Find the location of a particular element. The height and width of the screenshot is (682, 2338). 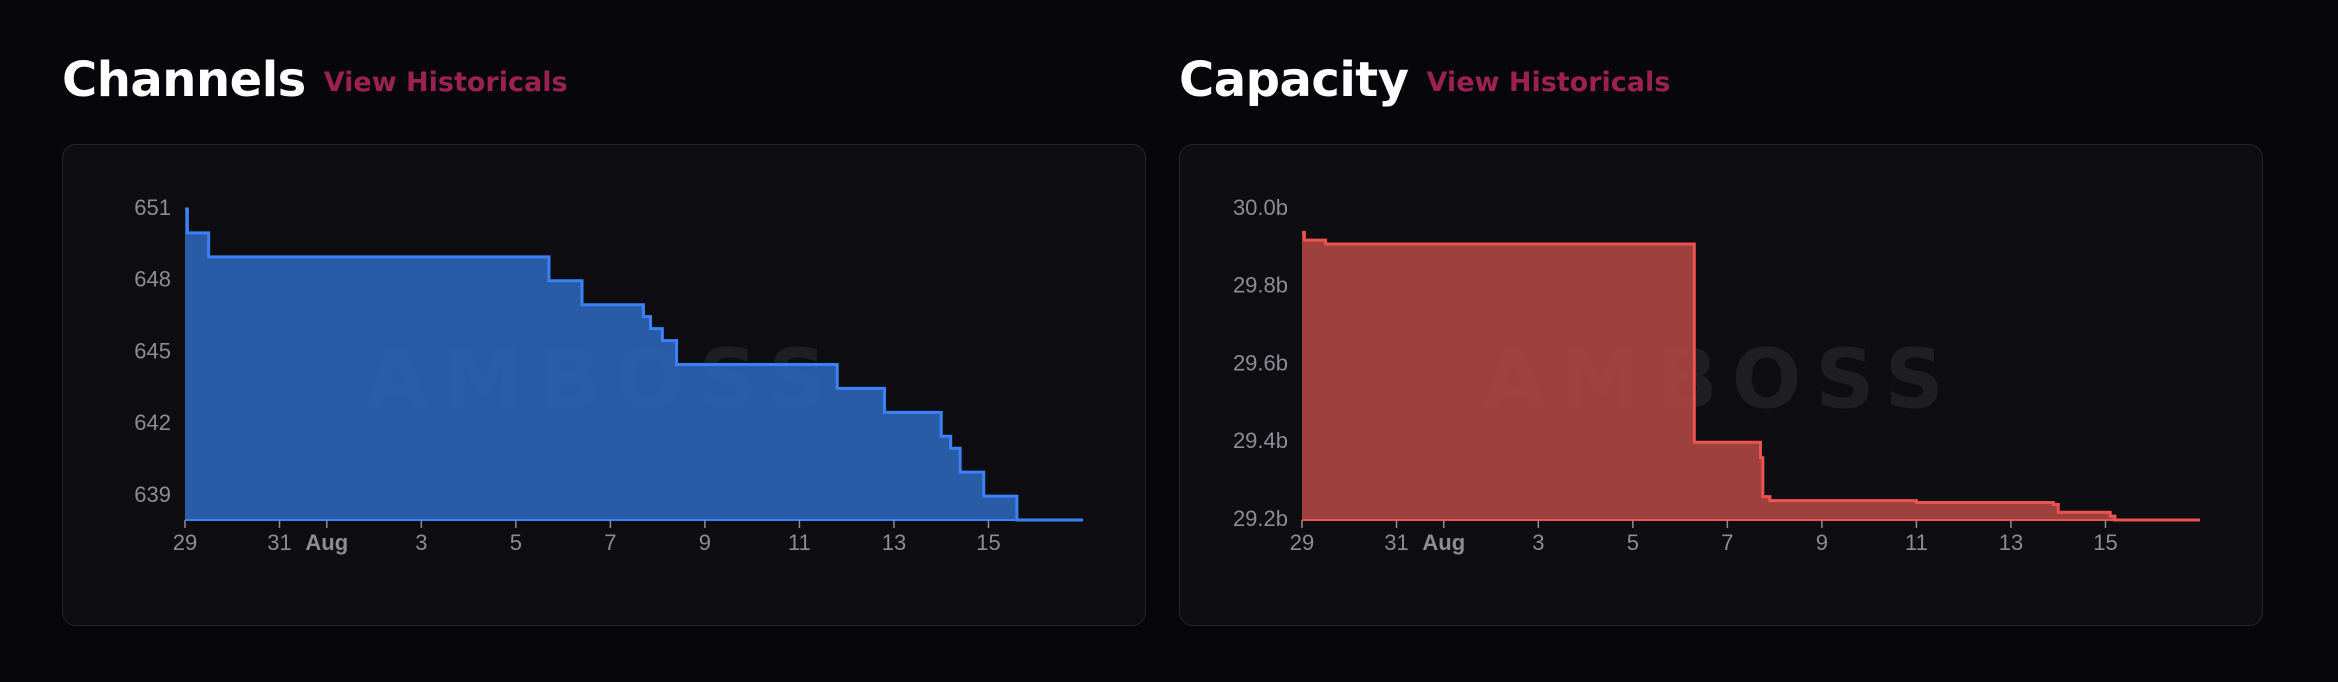

capacity-y-tick-label: 29.2b is located at coordinates (1260, 518).